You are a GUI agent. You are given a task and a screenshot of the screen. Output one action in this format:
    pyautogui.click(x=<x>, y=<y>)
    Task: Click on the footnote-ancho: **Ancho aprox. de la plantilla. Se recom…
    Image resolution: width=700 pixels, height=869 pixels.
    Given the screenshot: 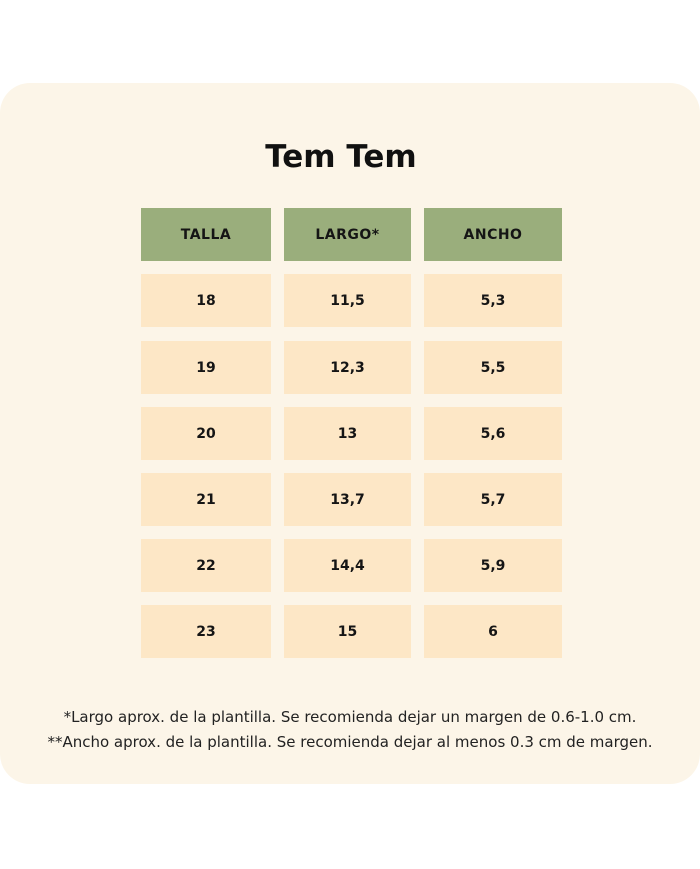 What is the action you would take?
    pyautogui.click(x=350, y=742)
    